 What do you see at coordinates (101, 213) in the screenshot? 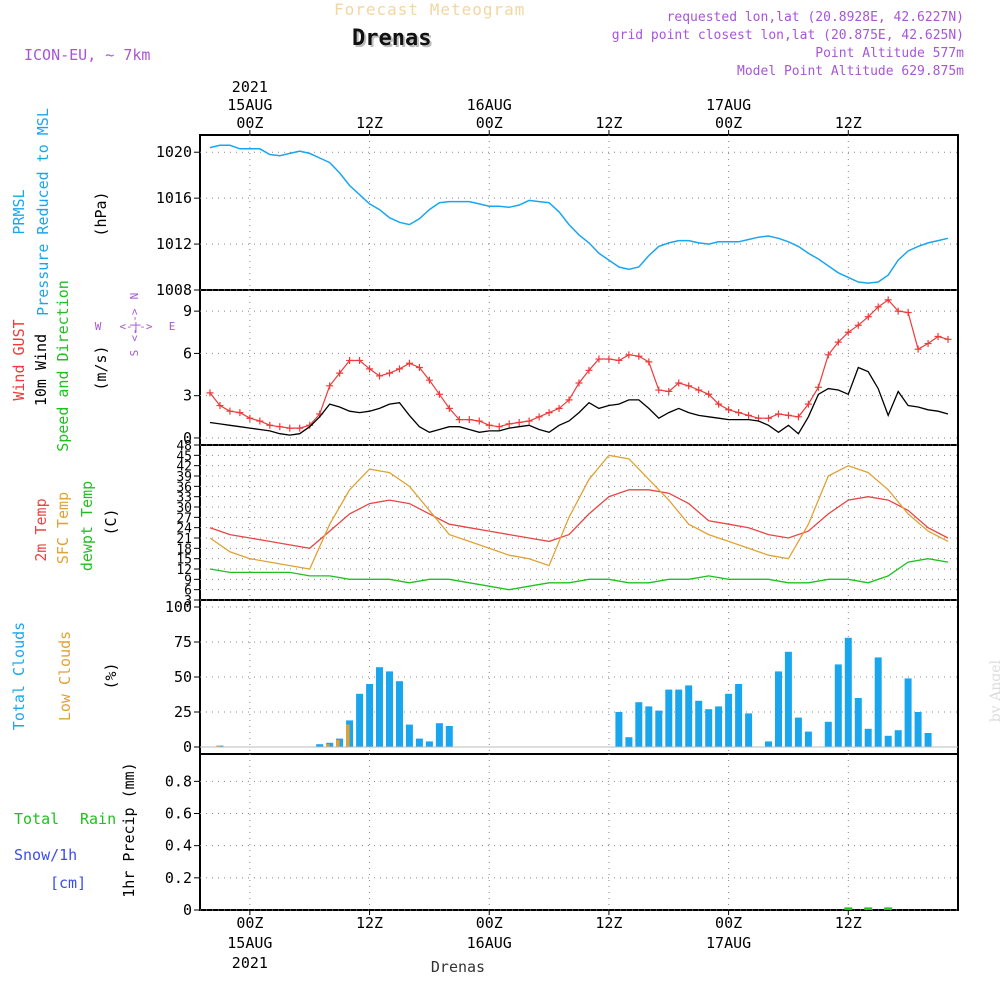
I see `pressure-unit: (hPa)` at bounding box center [101, 213].